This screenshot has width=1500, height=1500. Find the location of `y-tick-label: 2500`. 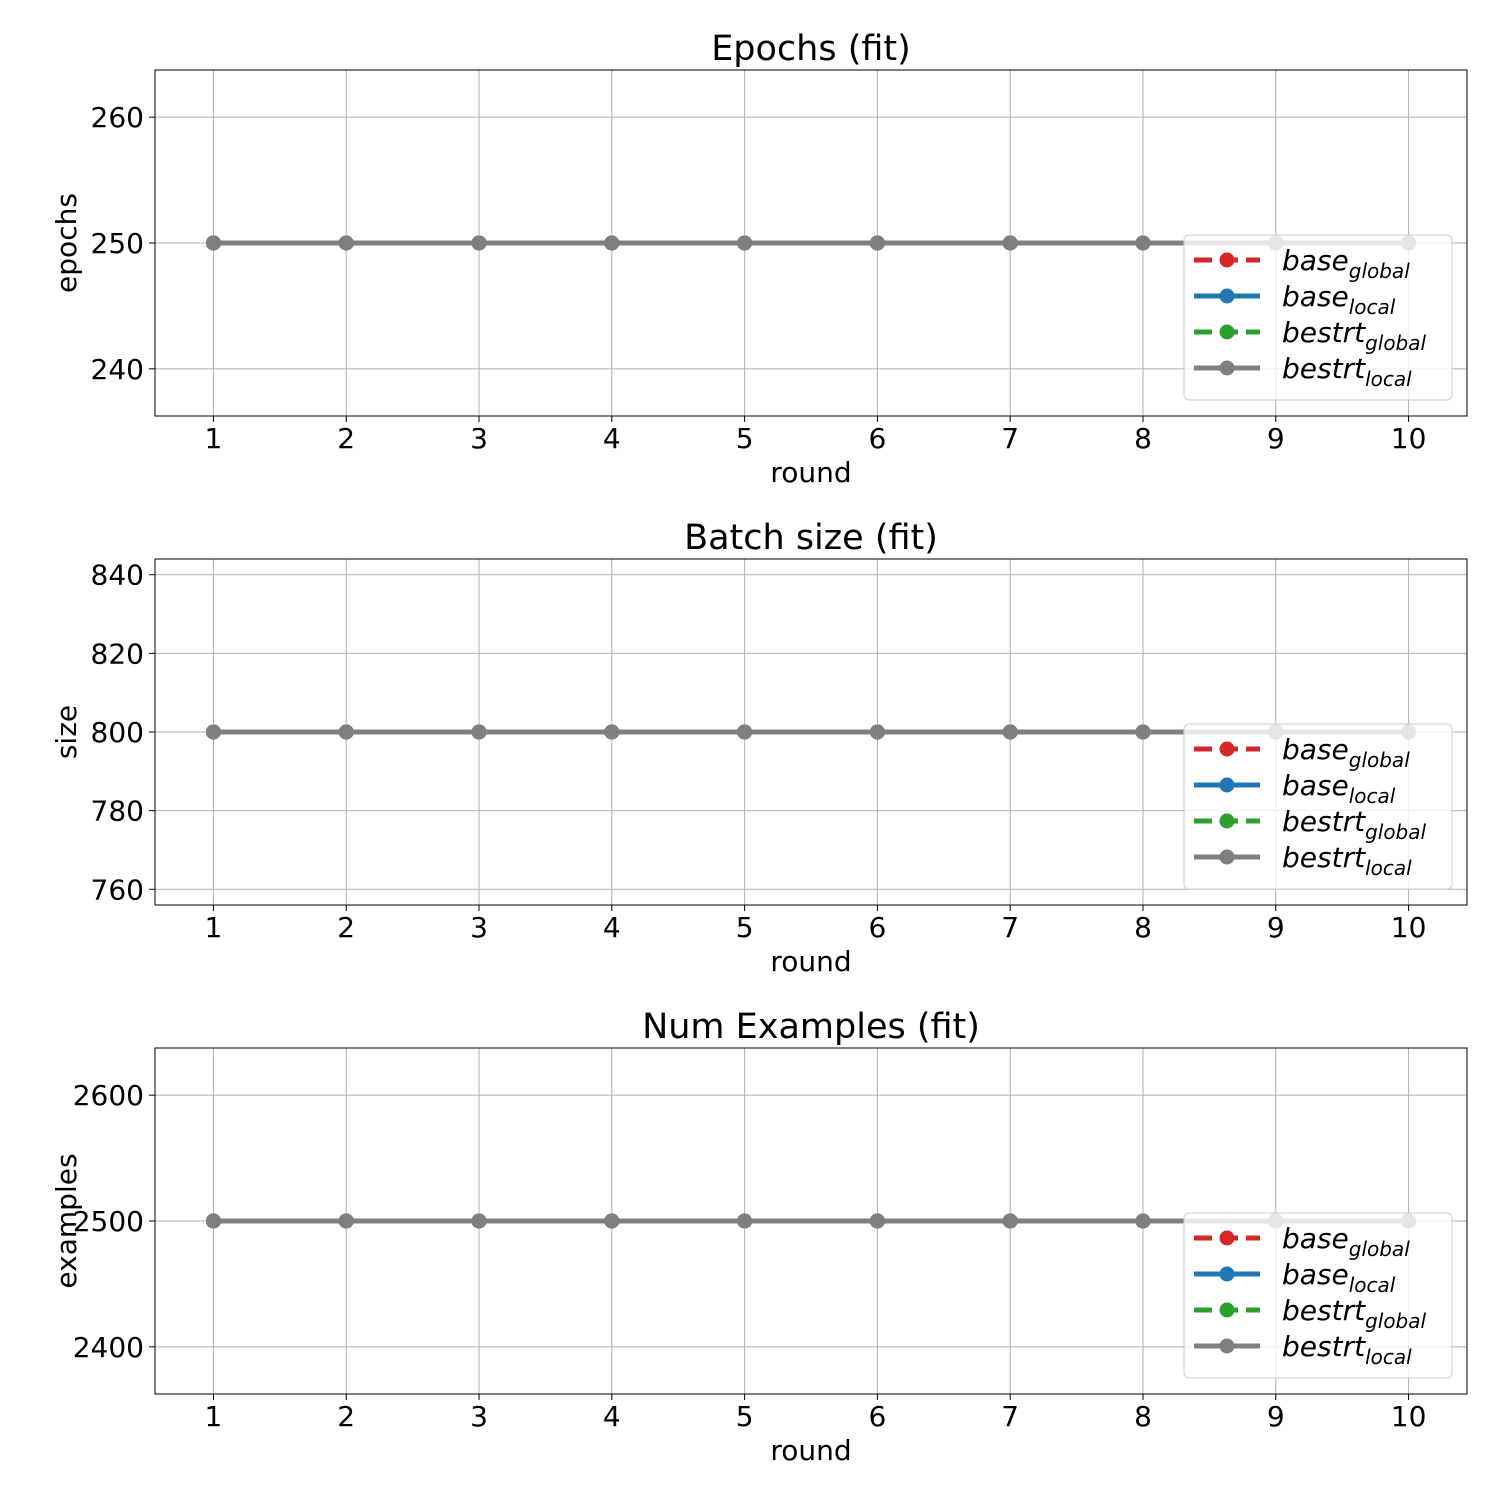

y-tick-label: 2500 is located at coordinates (108, 1221).